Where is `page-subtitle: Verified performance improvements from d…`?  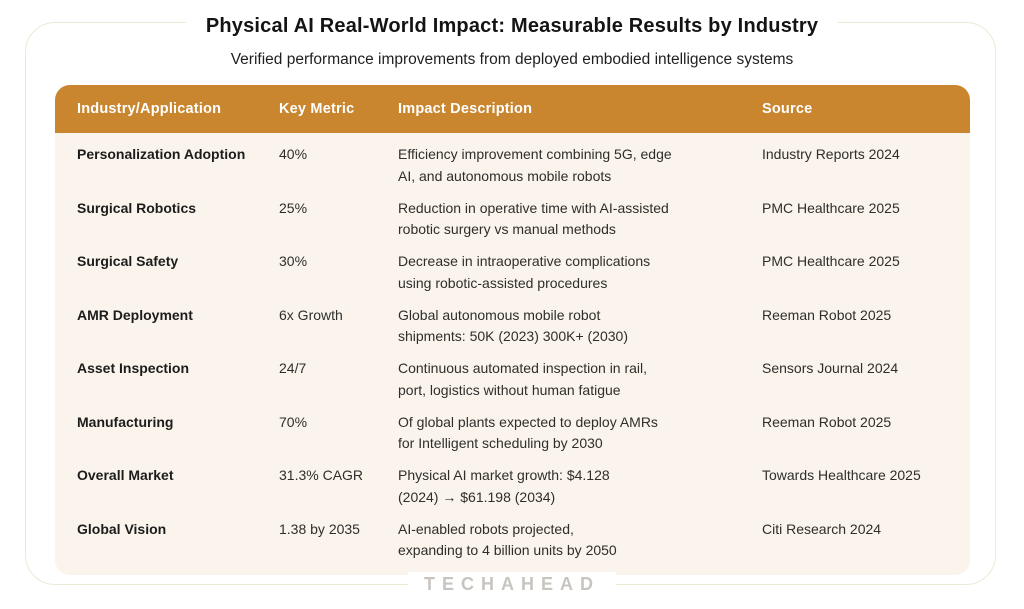
page-subtitle: Verified performance improvements from d… is located at coordinates (512, 59).